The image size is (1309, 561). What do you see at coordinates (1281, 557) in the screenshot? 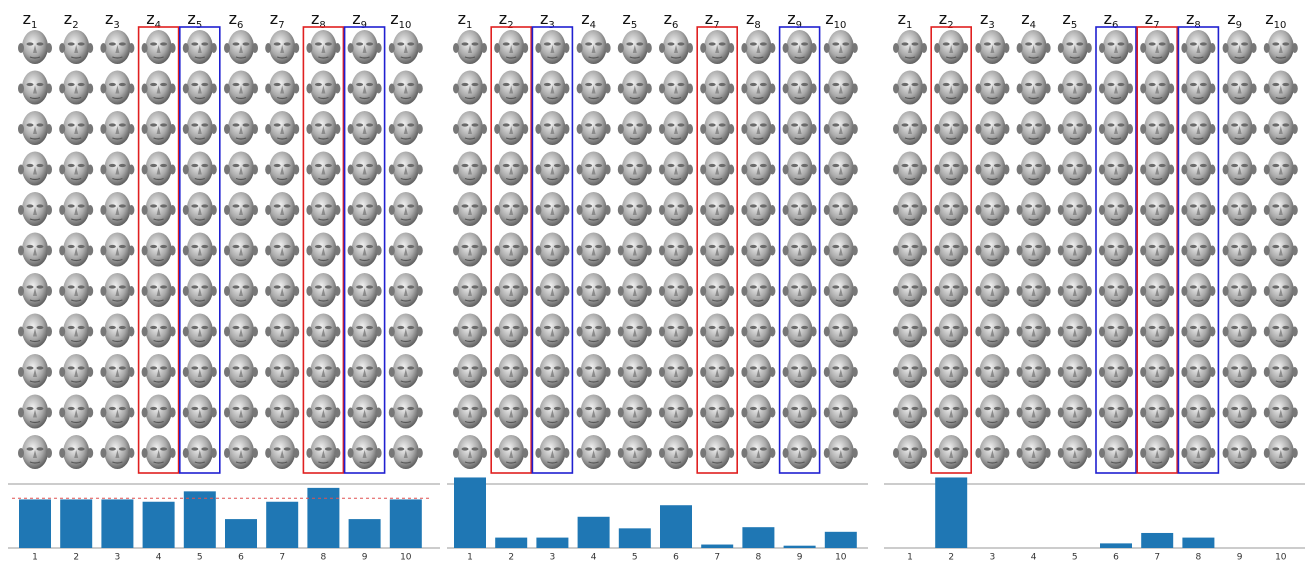
I see `x-tick-label: 10` at bounding box center [1281, 557].